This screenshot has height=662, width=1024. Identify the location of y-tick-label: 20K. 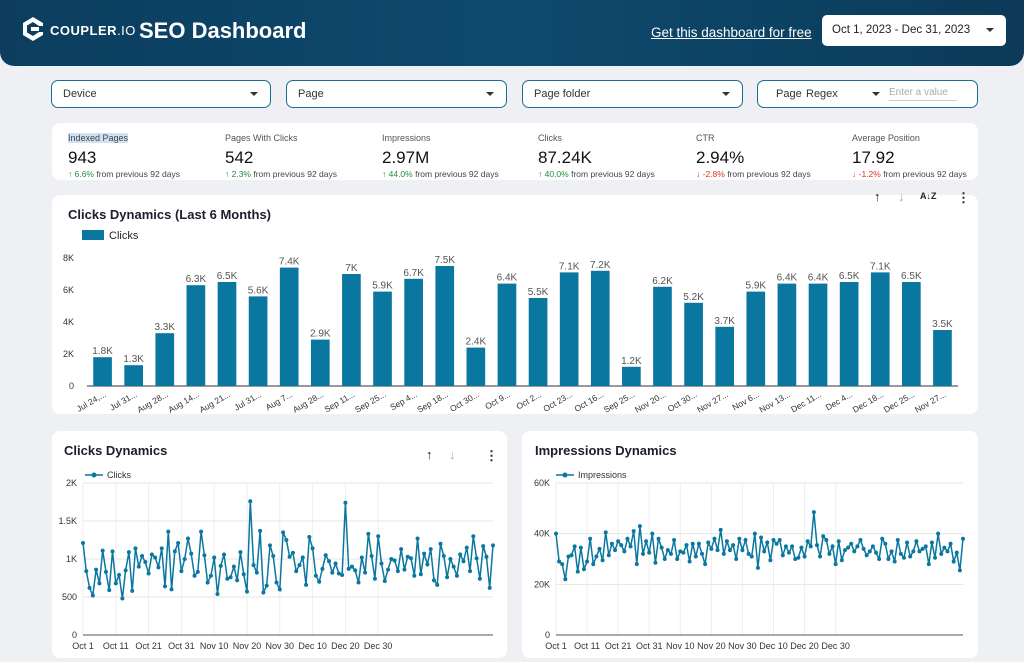
(542, 584).